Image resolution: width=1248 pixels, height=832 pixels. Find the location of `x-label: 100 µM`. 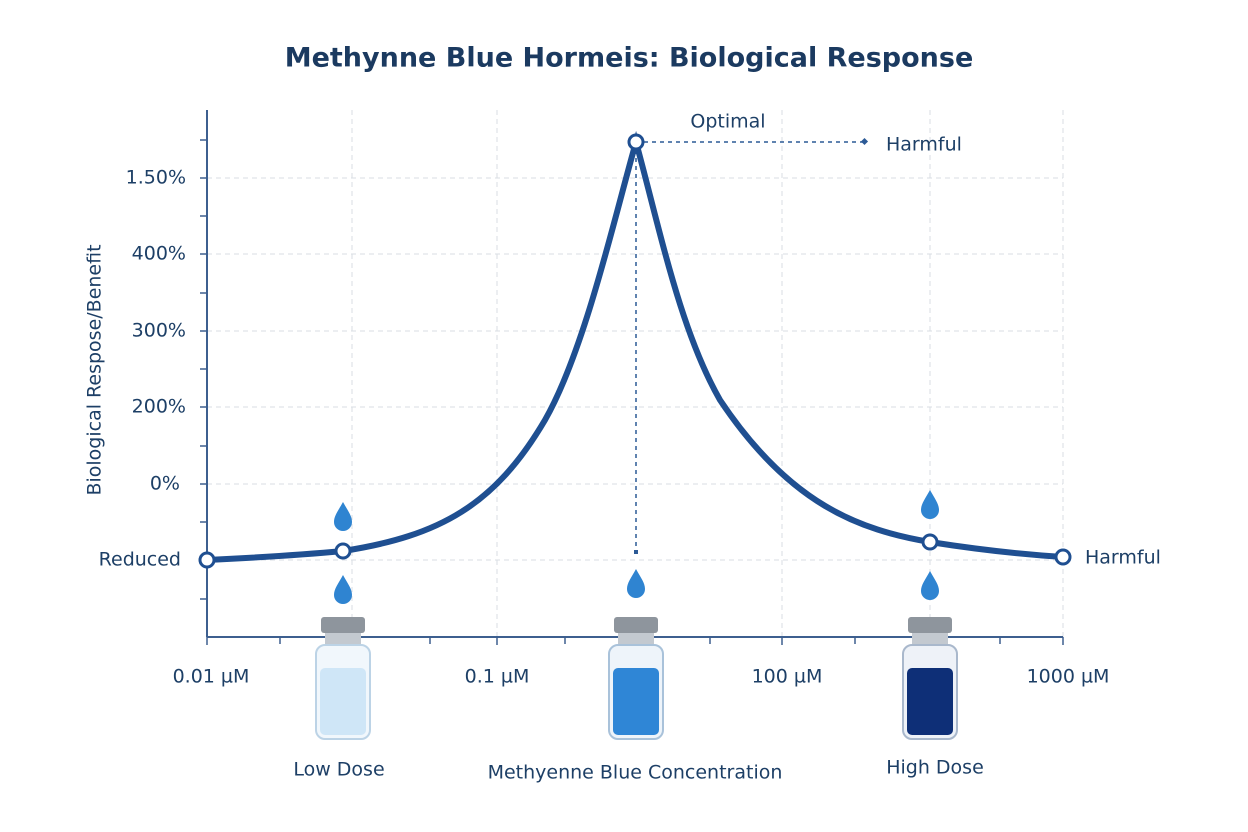

x-label: 100 µM is located at coordinates (787, 677).